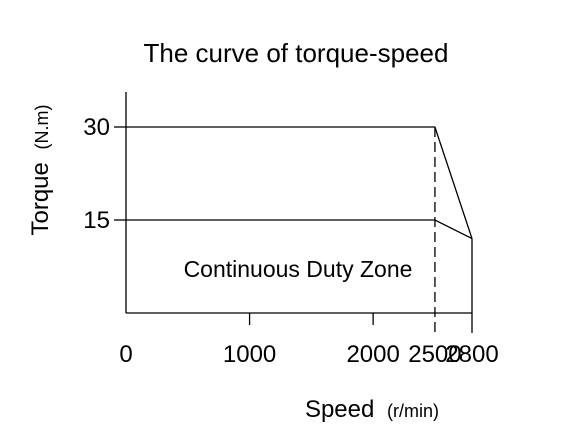 Image resolution: width=579 pixels, height=445 pixels. What do you see at coordinates (434, 354) in the screenshot?
I see `x-tick-label: 2500` at bounding box center [434, 354].